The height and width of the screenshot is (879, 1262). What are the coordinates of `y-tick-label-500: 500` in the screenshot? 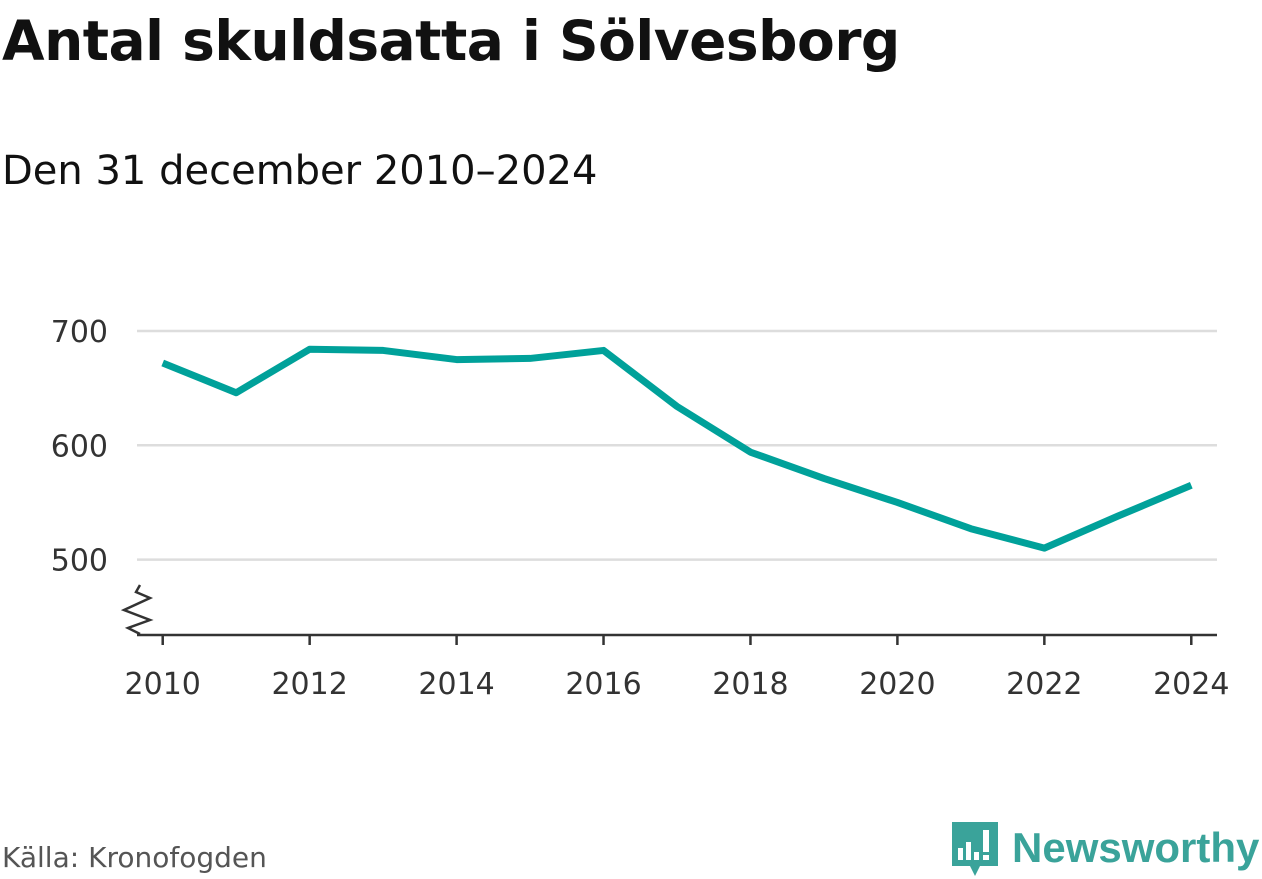 It's located at (79, 561).